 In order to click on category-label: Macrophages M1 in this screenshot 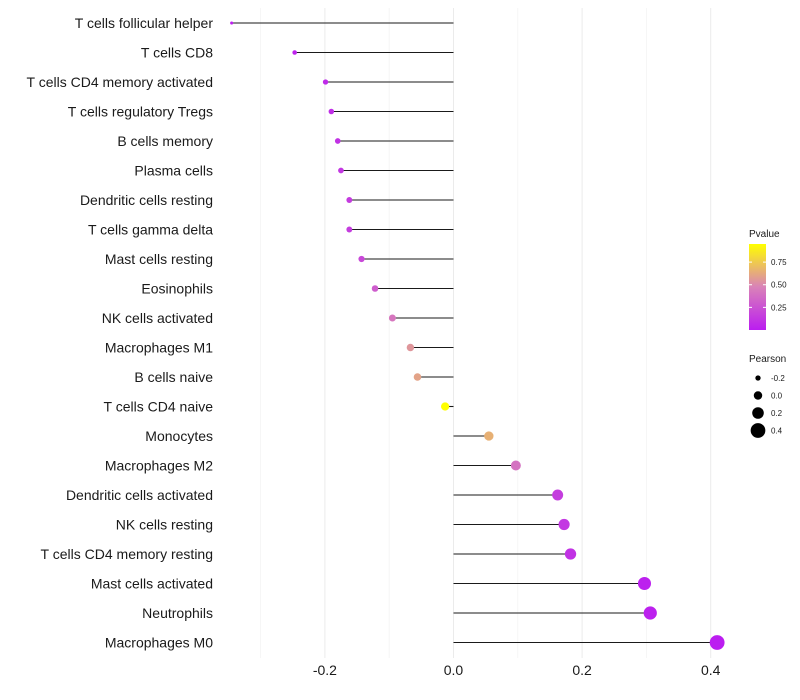, I will do `click(159, 348)`.